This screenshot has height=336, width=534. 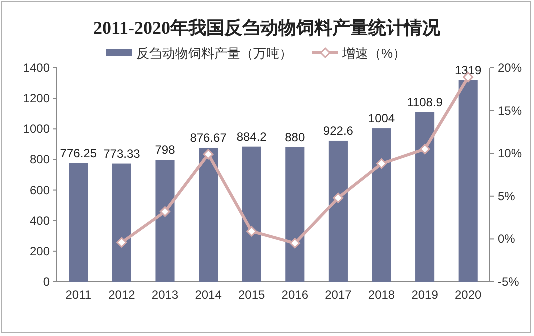 I want to click on y2-tick-label: 15%, so click(x=510, y=111).